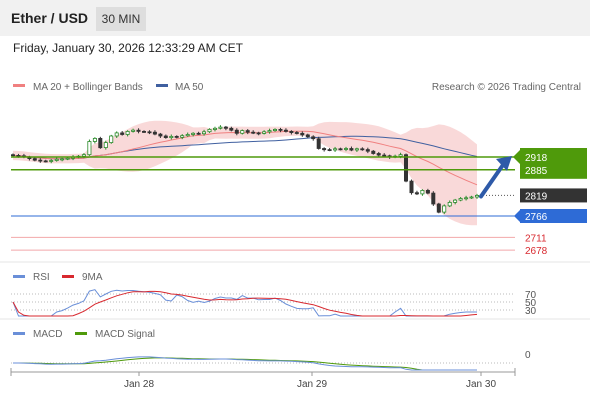 The height and width of the screenshot is (400, 590). I want to click on interval-button: 30 MIN, so click(121, 19).